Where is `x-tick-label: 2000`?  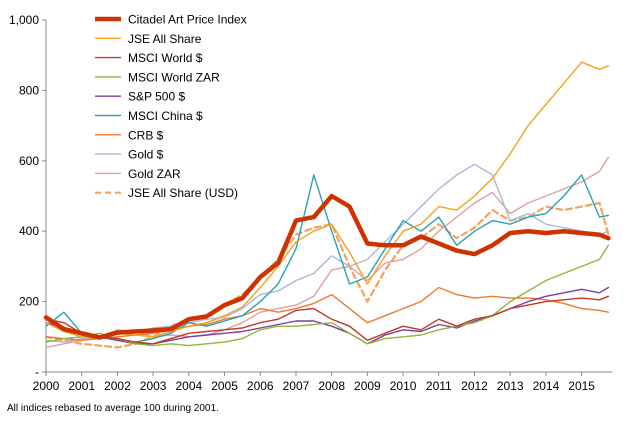
x-tick-label: 2000 is located at coordinates (46, 386).